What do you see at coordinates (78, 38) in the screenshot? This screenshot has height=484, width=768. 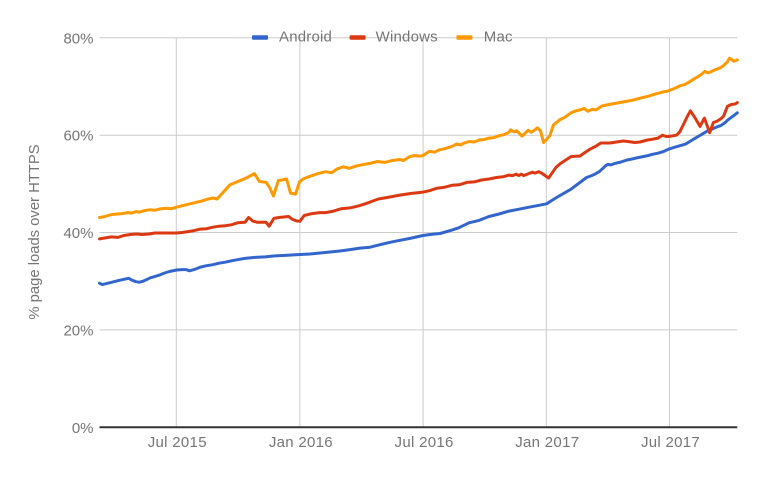 I see `svg-text: 80%` at bounding box center [78, 38].